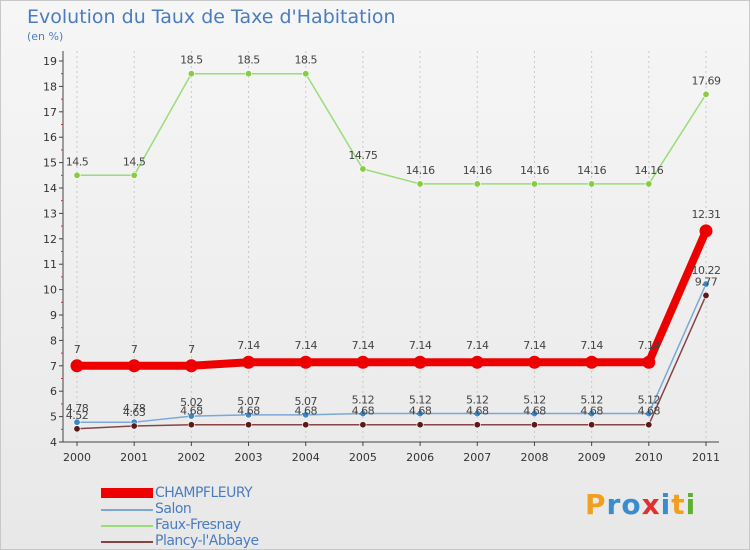  I want to click on legend-item-faux-fresnay: Faux-Fresnay, so click(231, 525).